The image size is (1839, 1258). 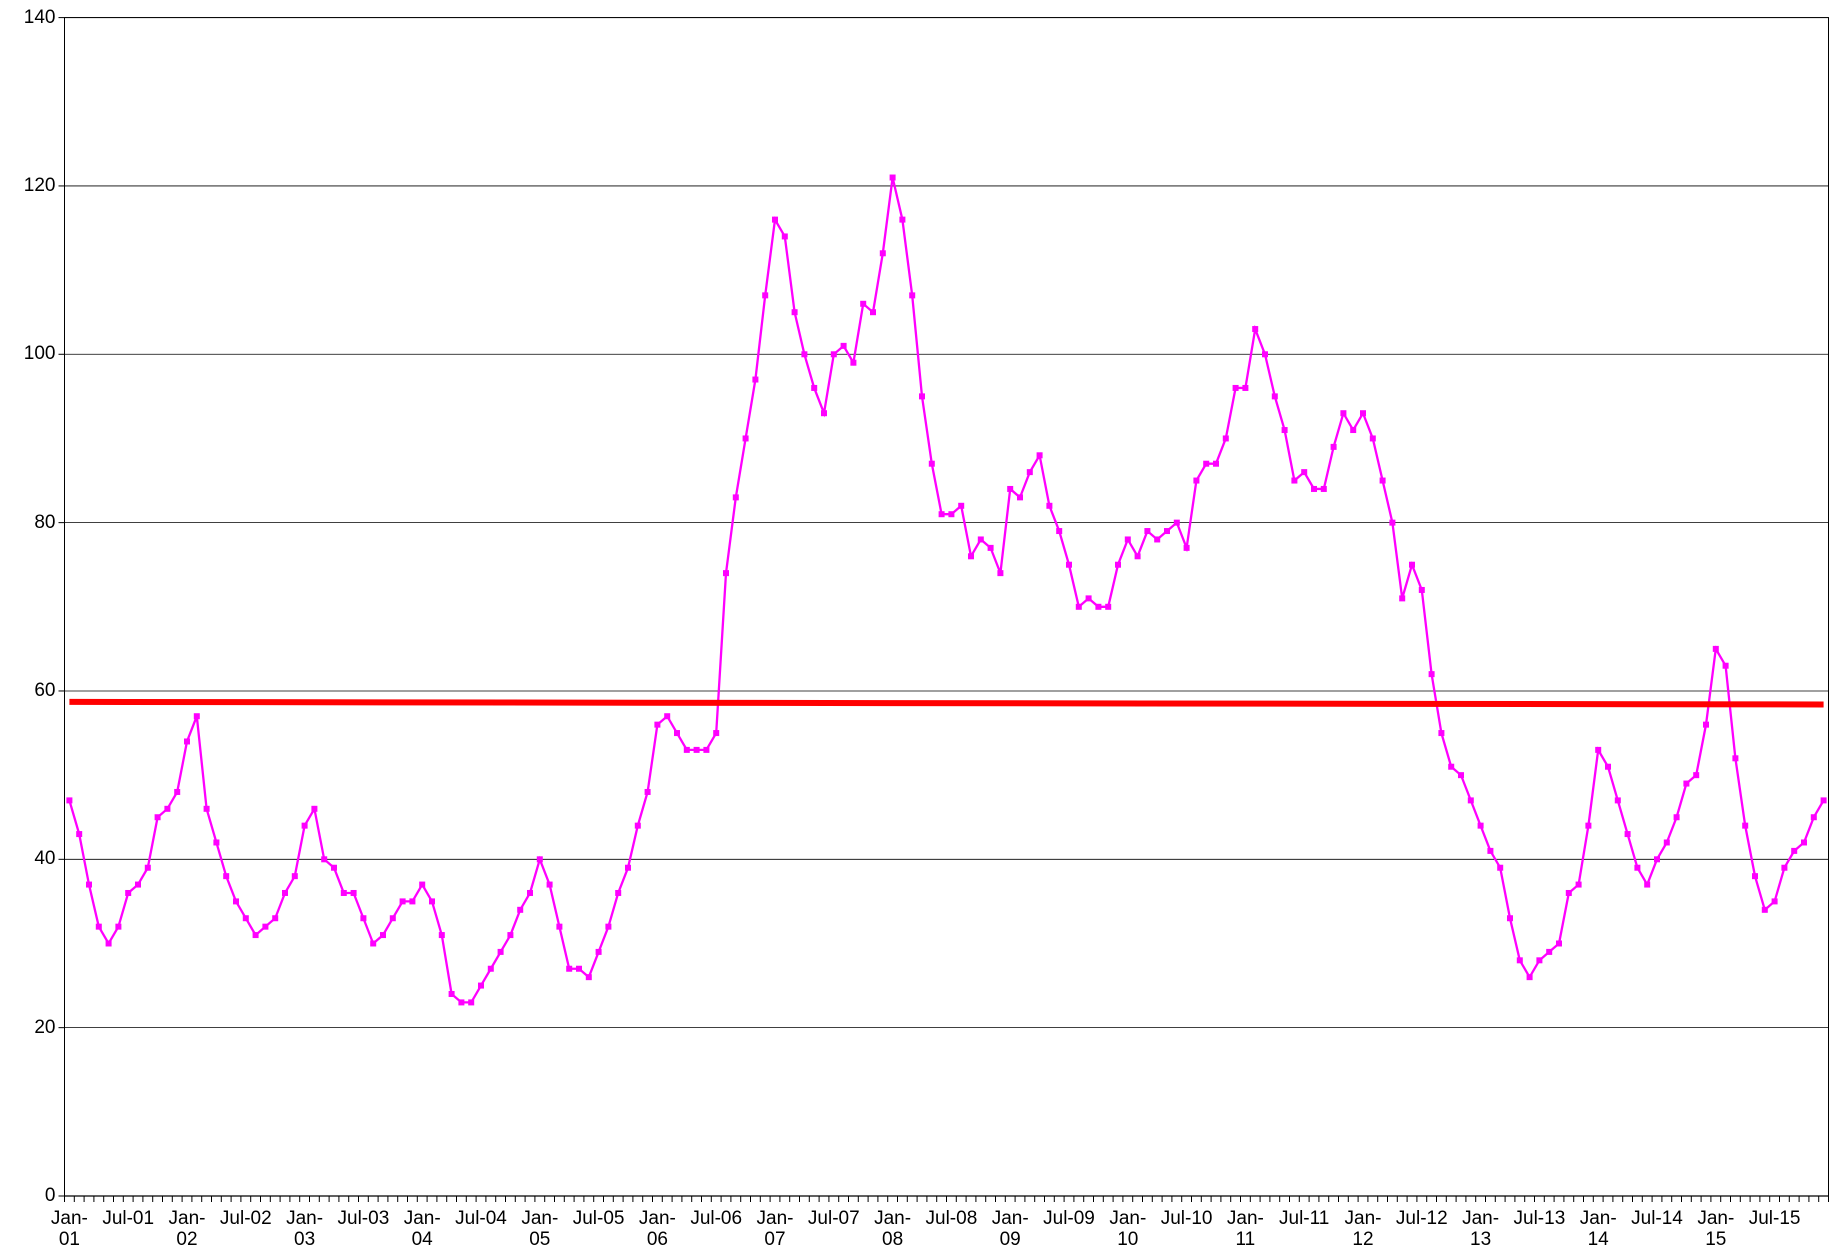 I want to click on x-tick-label: Jul-11, so click(x=1304, y=1218).